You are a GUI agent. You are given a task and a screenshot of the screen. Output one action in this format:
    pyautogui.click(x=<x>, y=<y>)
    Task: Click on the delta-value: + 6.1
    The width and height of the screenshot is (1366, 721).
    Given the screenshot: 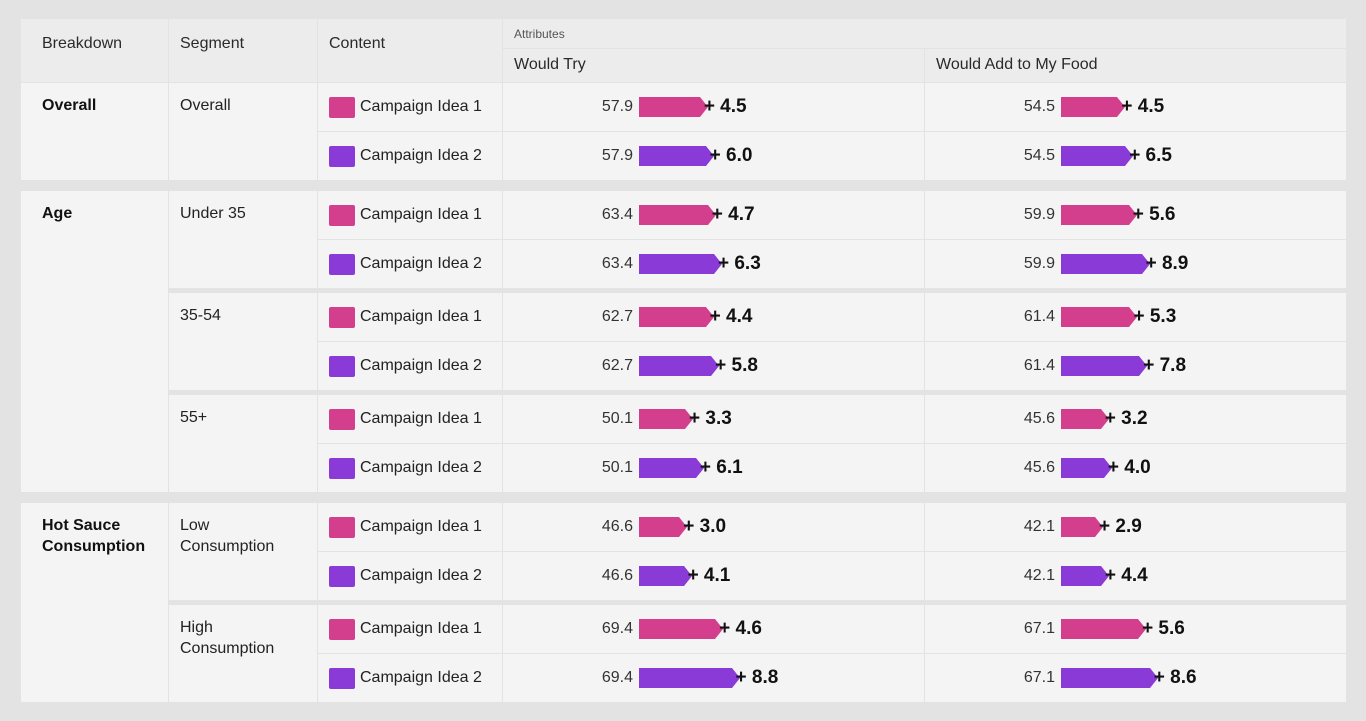 What is the action you would take?
    pyautogui.click(x=721, y=467)
    